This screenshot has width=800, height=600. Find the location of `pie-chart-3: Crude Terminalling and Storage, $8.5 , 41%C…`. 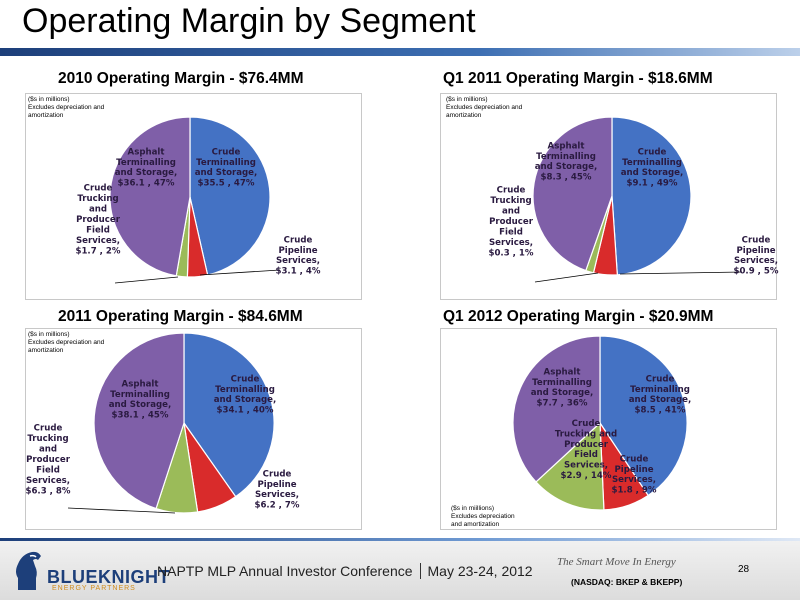

pie-chart-3: Crude Terminalling and Storage, $8.5 , 41%C… is located at coordinates (602, 423).